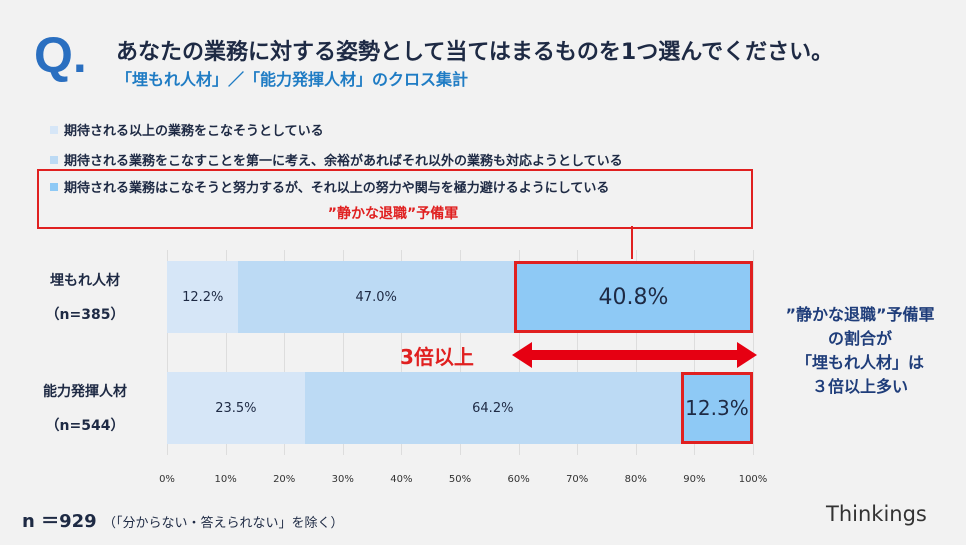 This screenshot has height=545, width=966. I want to click on data-label: 12.3%, so click(717, 408).